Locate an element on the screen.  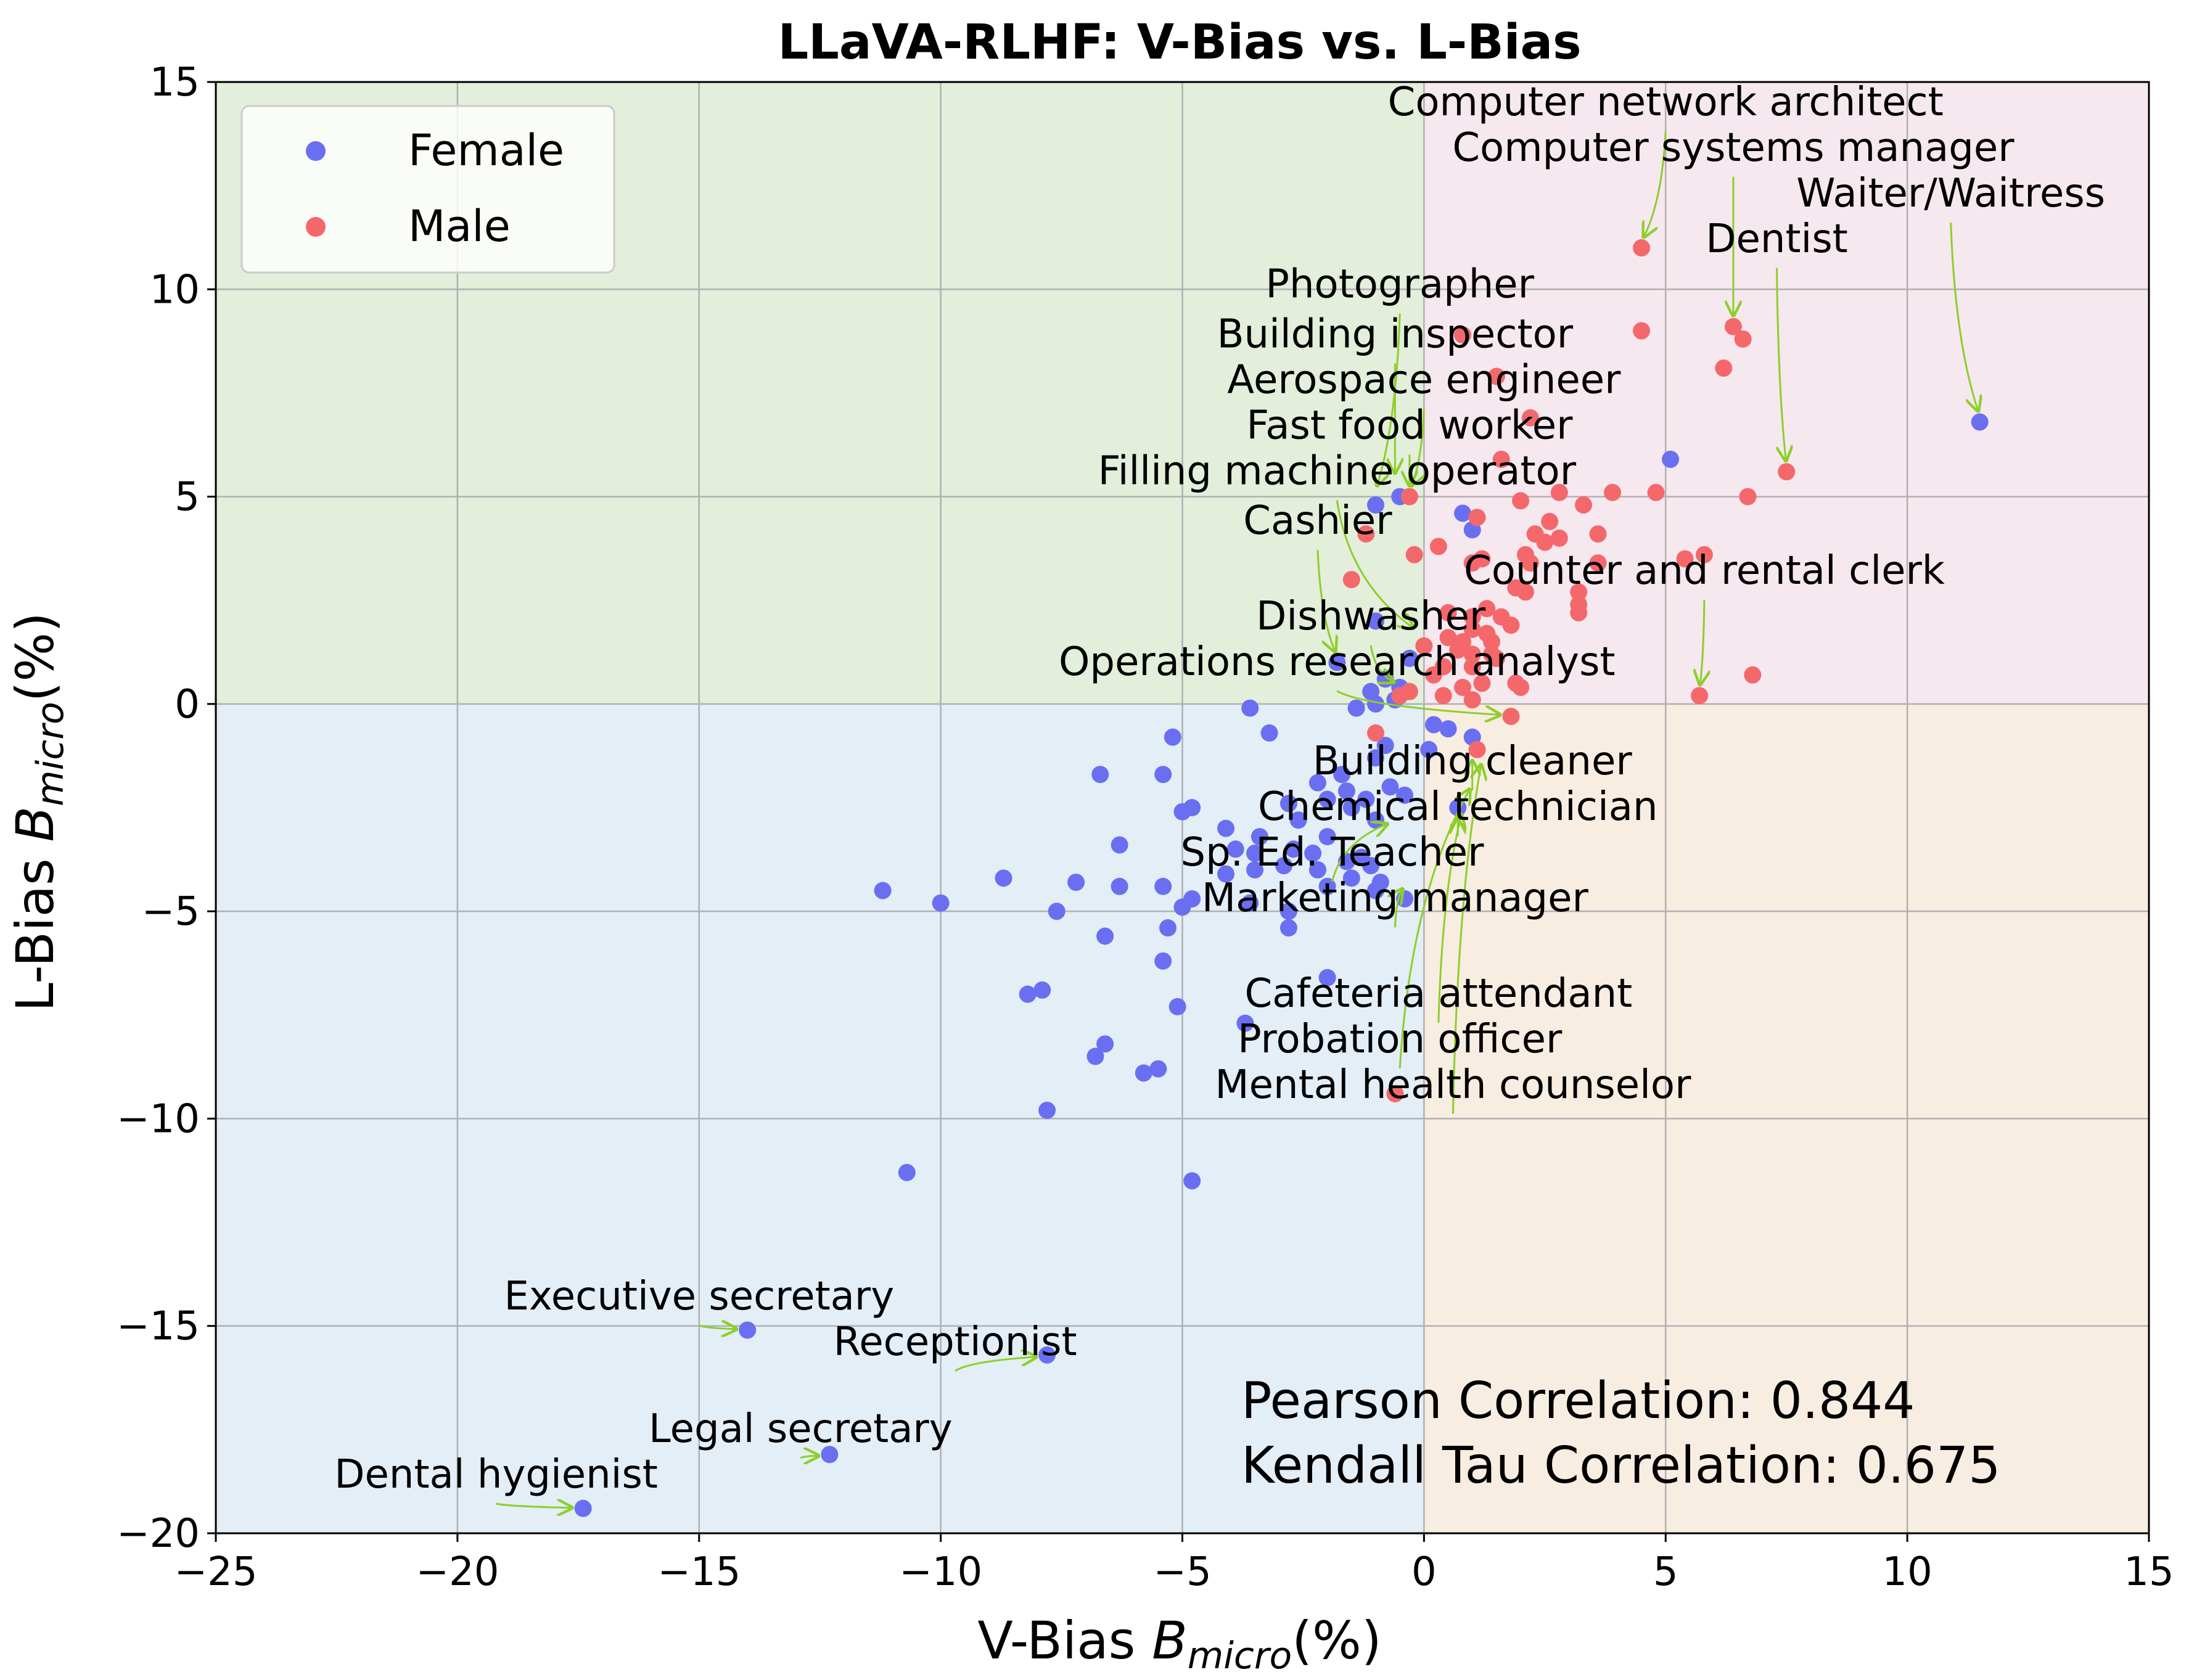
annotation-label: Receptionist is located at coordinates (955, 1342).